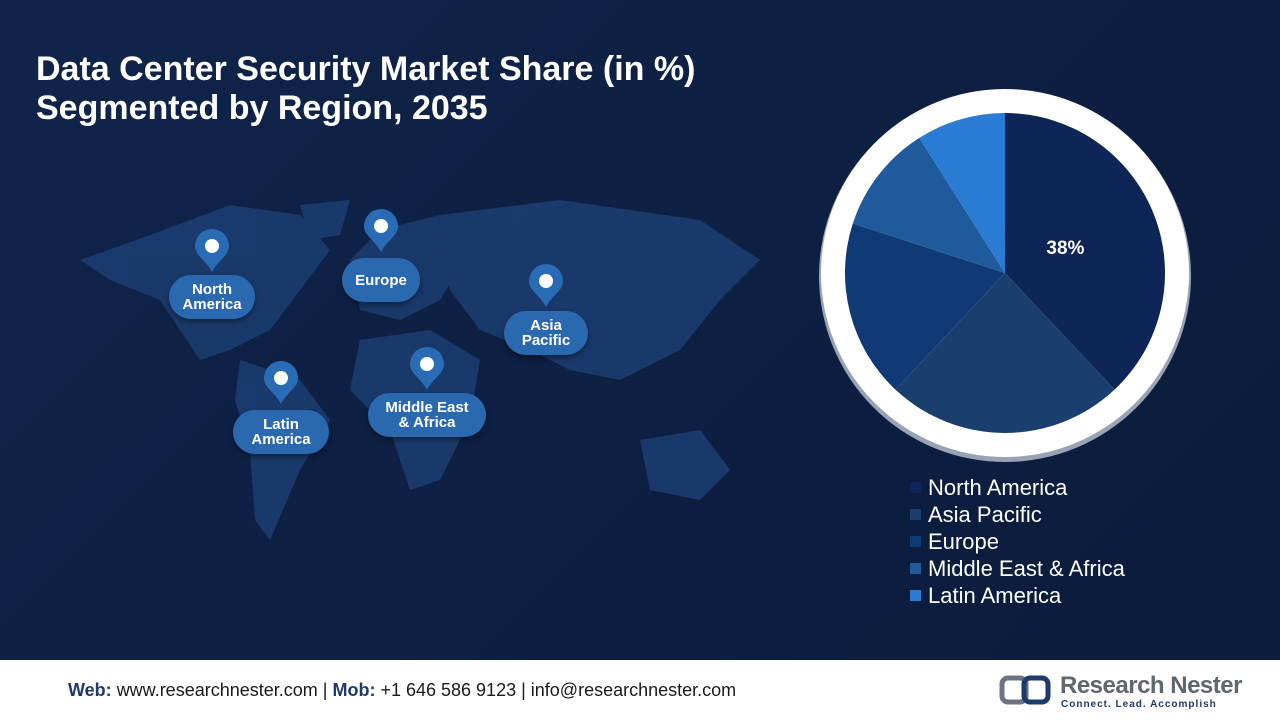  I want to click on legend-item: Europe, so click(1017, 541).